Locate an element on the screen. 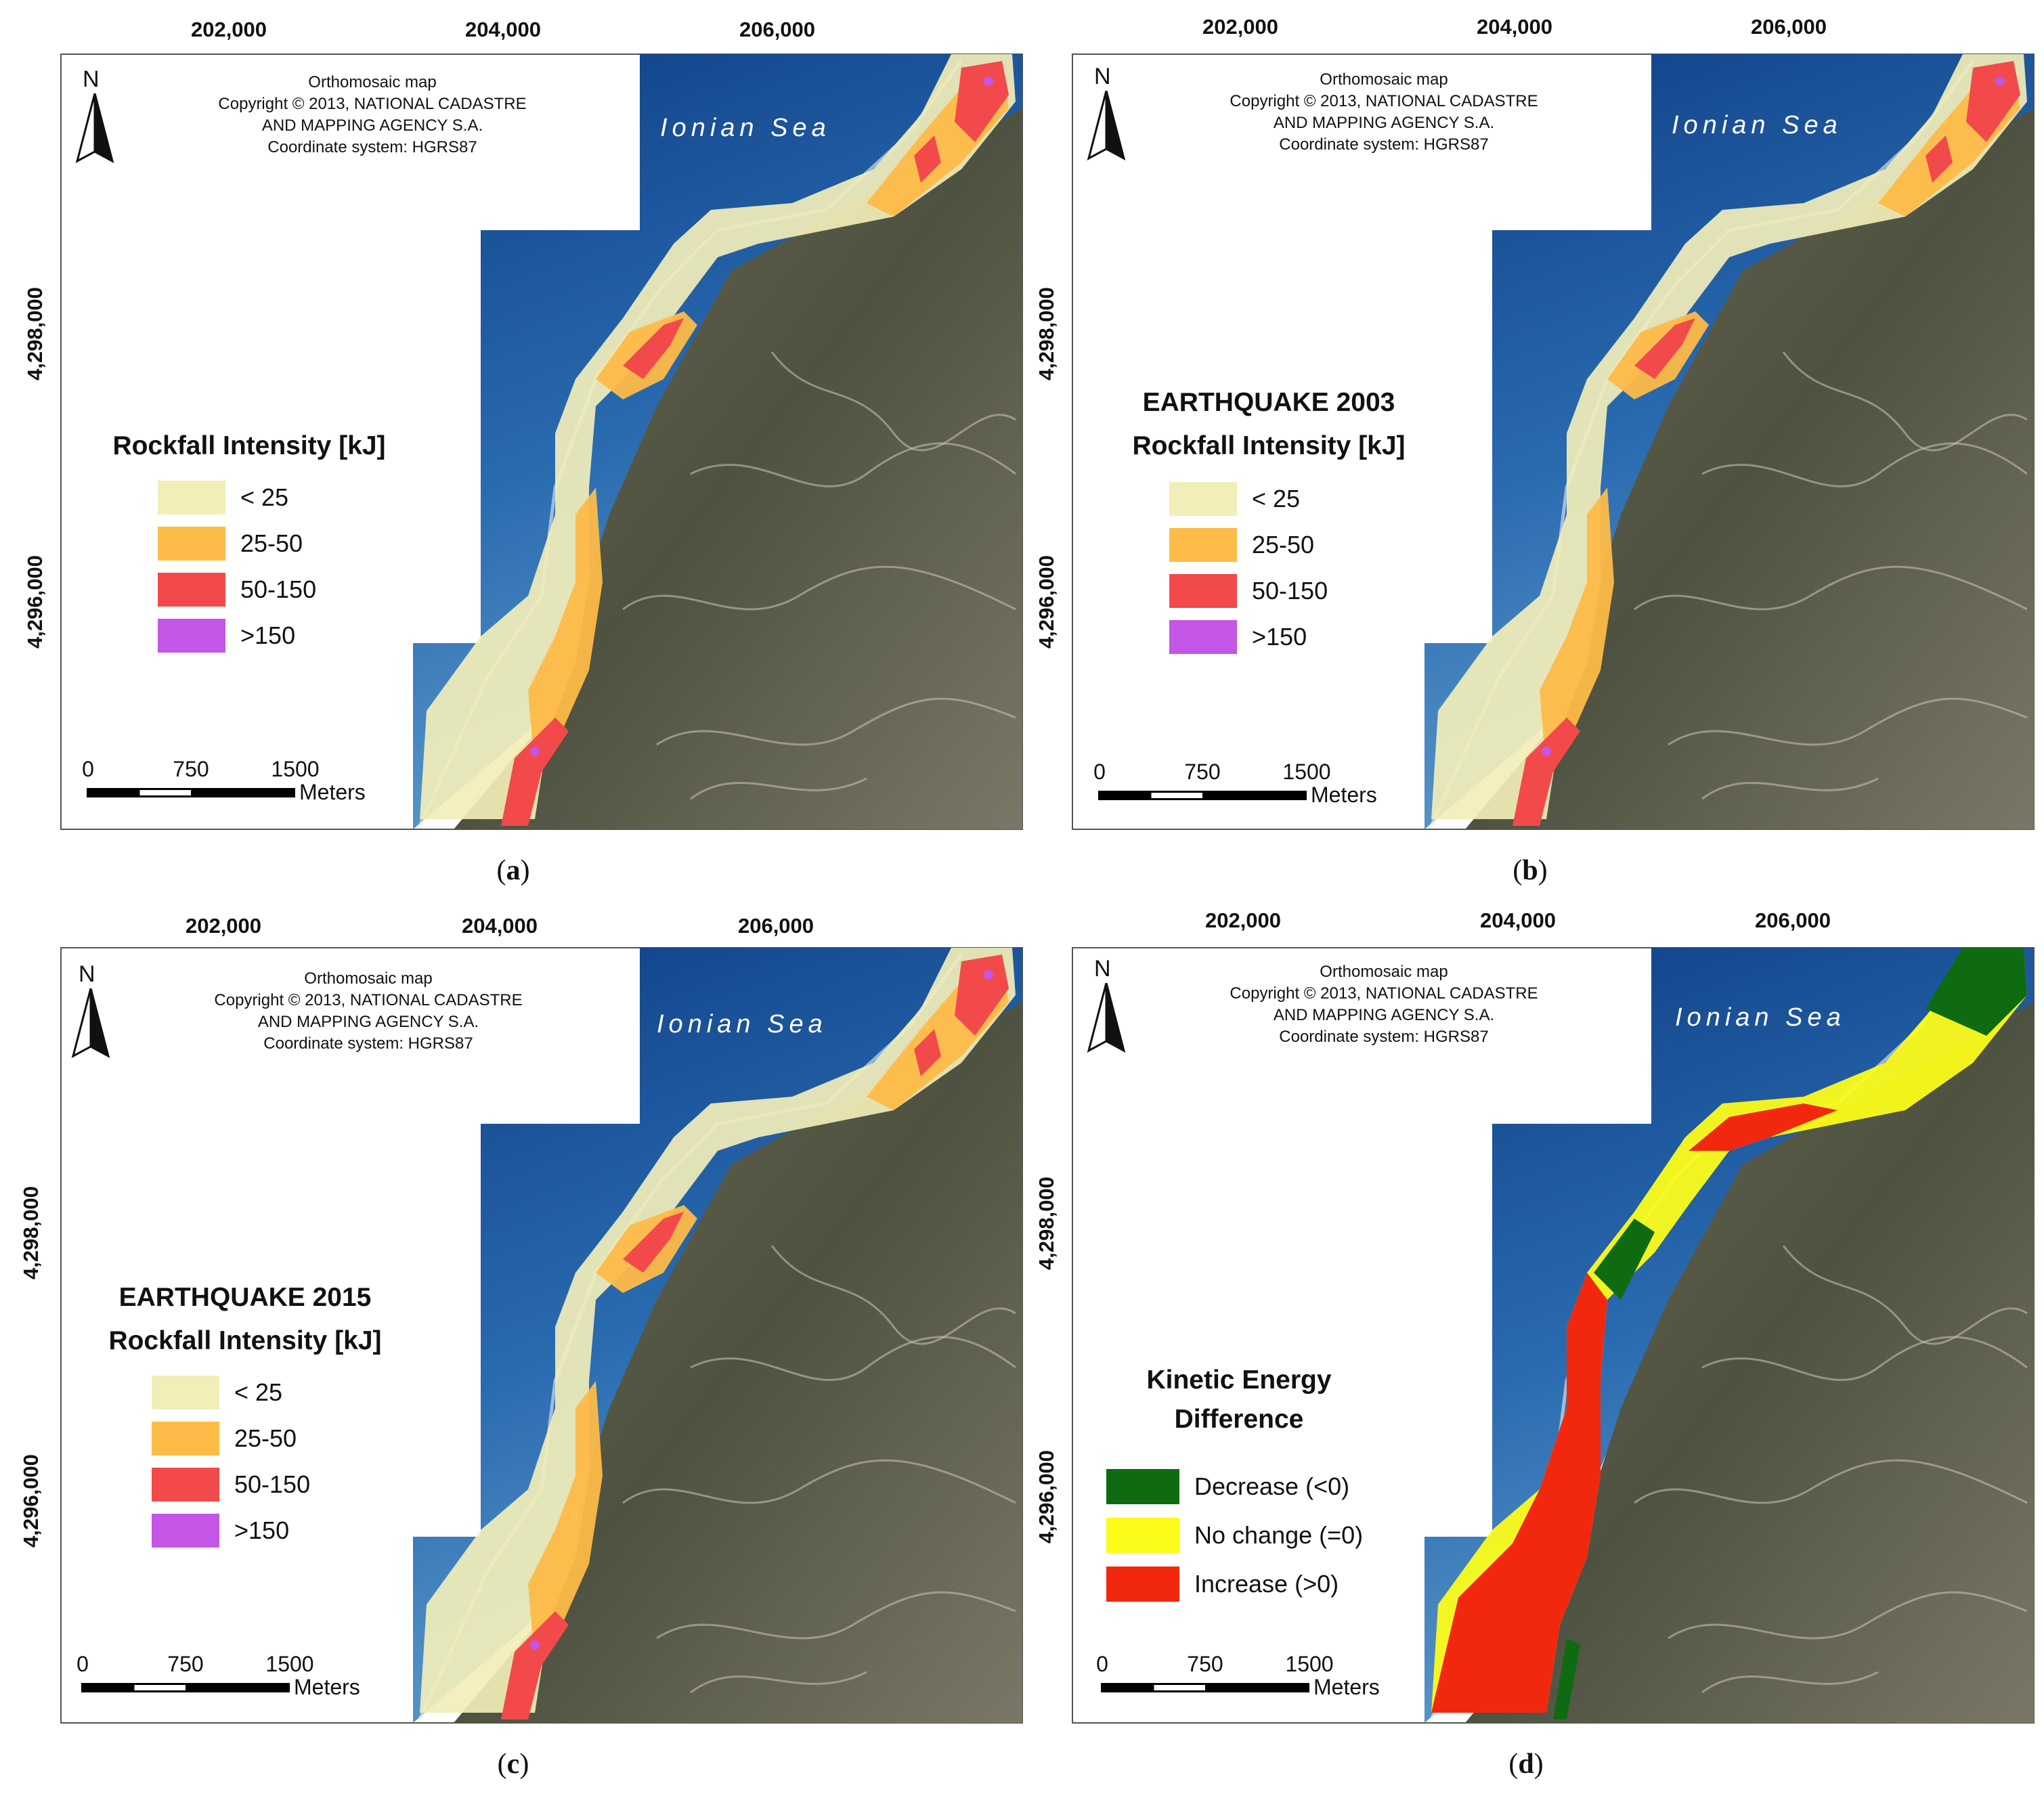  panel-caption: (a) is located at coordinates (513, 871).